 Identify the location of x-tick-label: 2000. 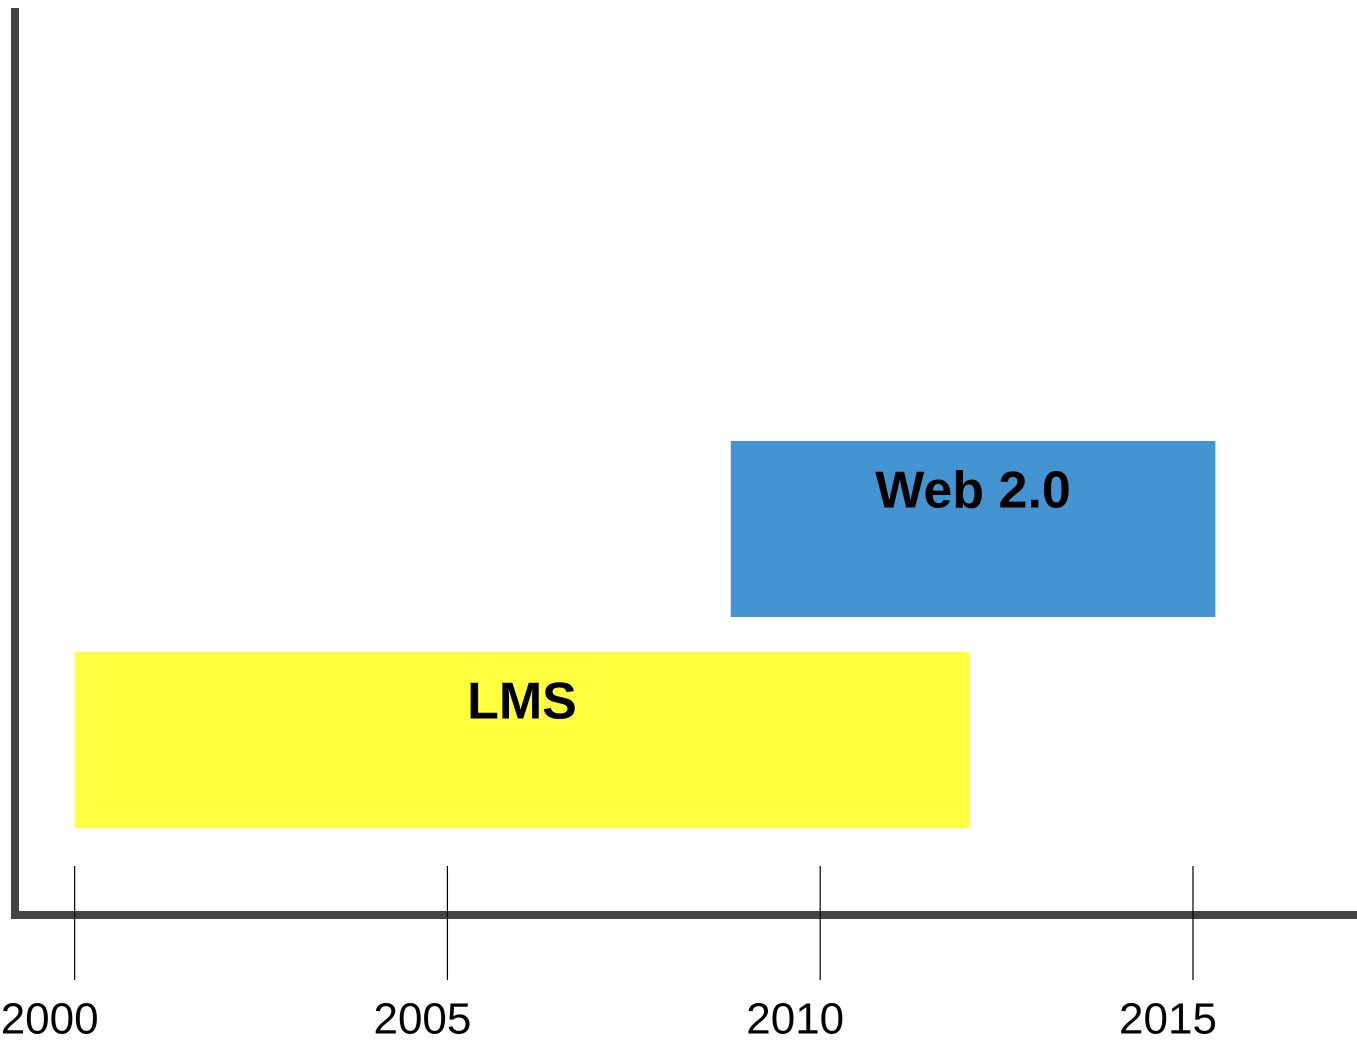
(50, 1019).